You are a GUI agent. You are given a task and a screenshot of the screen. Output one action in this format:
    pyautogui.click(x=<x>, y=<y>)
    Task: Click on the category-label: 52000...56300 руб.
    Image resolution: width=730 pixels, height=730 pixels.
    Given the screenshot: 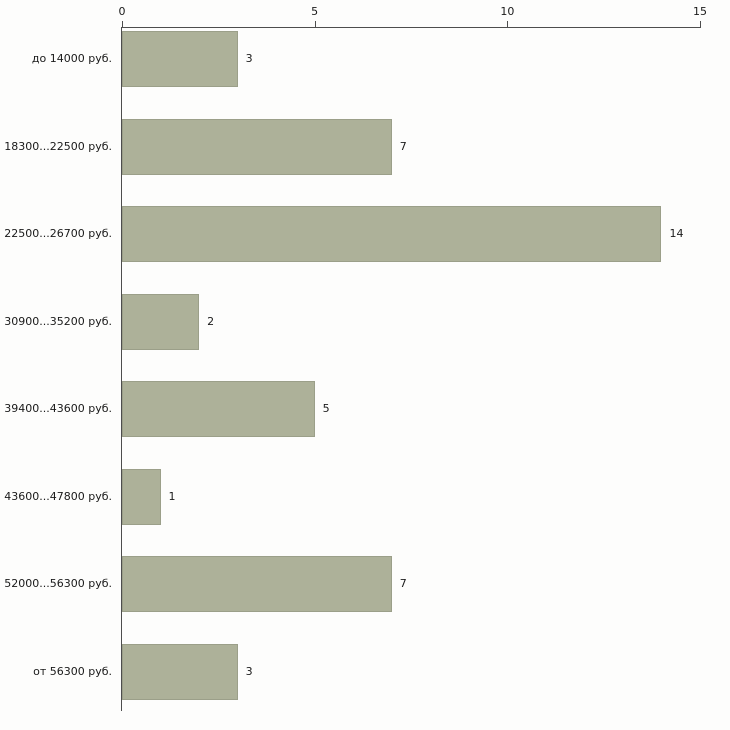 What is the action you would take?
    pyautogui.click(x=58, y=583)
    